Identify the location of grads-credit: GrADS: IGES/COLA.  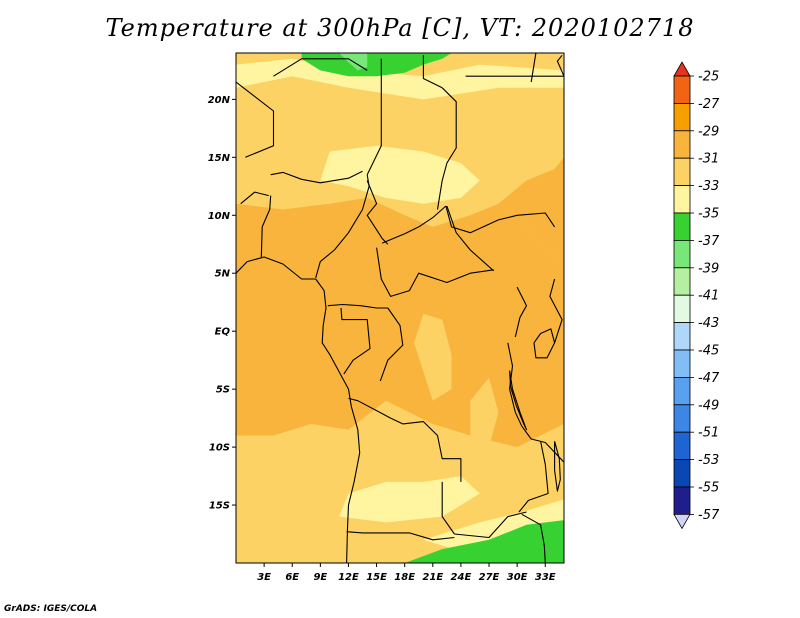
(51, 609).